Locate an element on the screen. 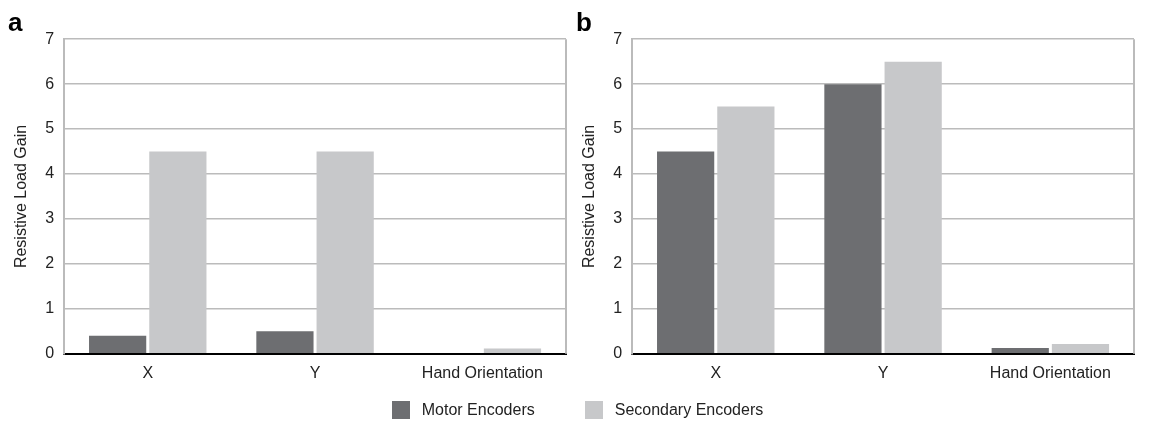  legend-label: Motor Encoders is located at coordinates (478, 410).